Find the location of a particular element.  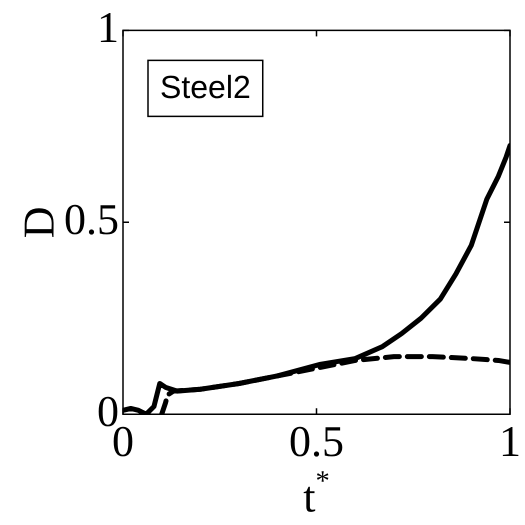

y-axis-title: D is located at coordinates (39, 222).